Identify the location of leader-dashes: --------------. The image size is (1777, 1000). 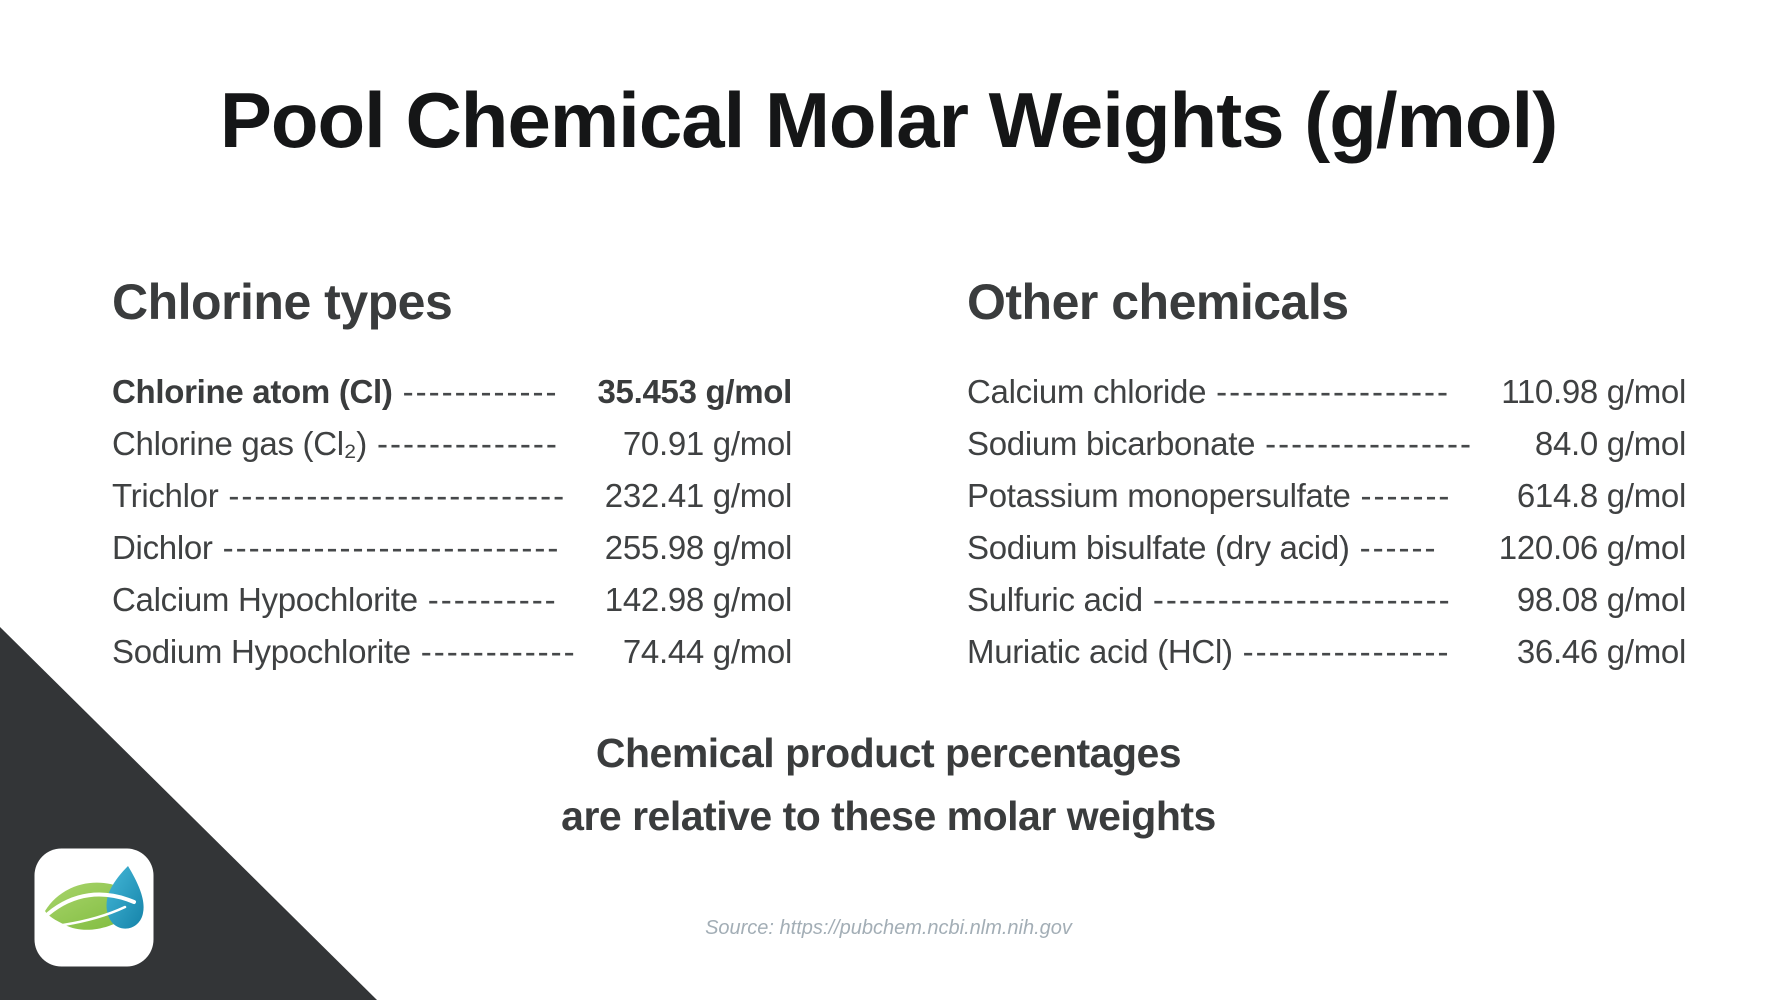
(468, 443).